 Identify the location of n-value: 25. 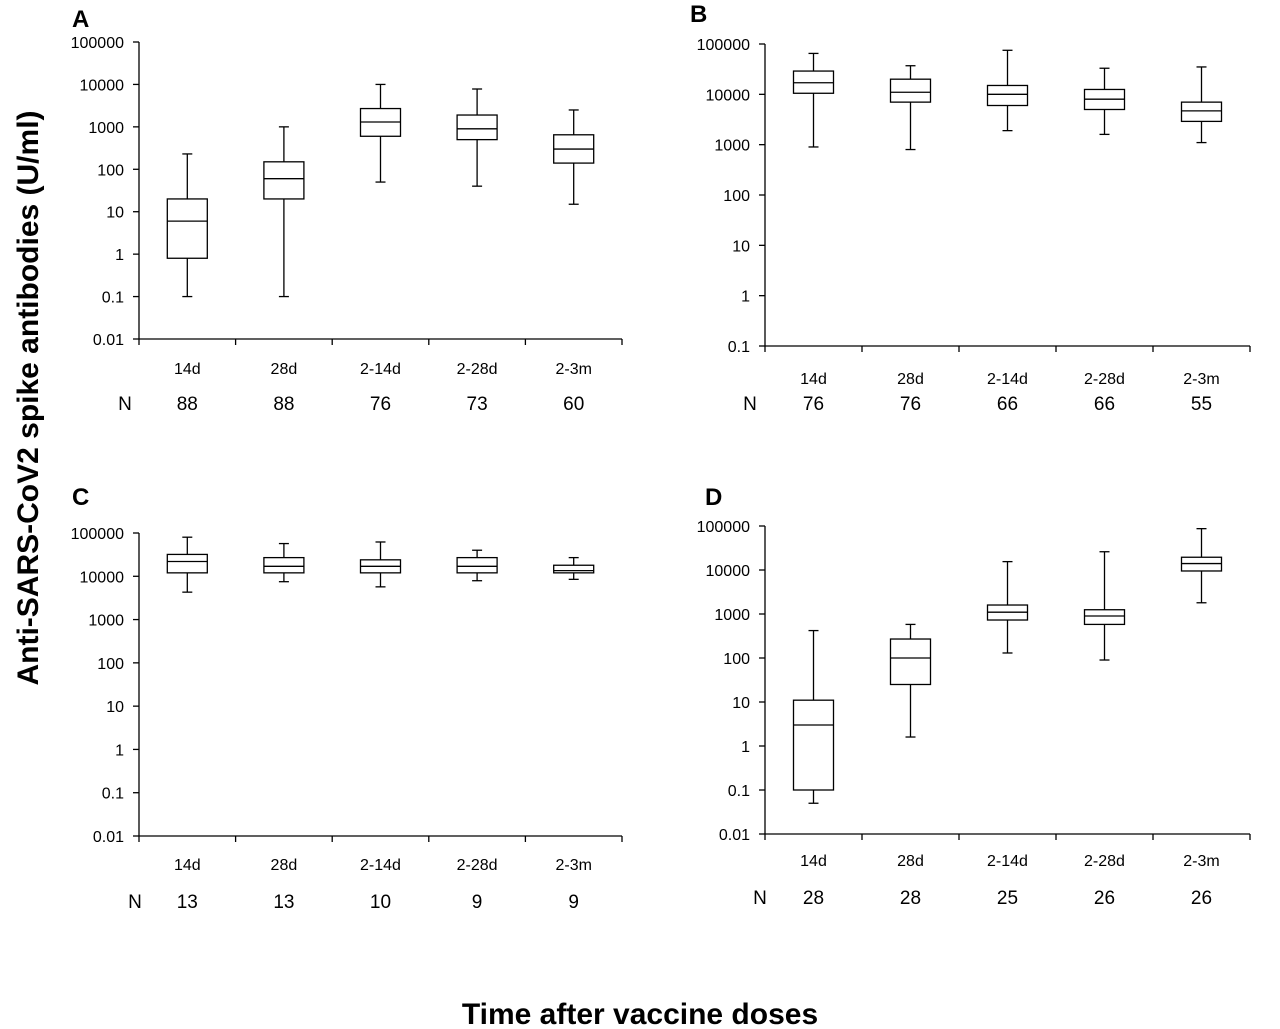
(1007, 898).